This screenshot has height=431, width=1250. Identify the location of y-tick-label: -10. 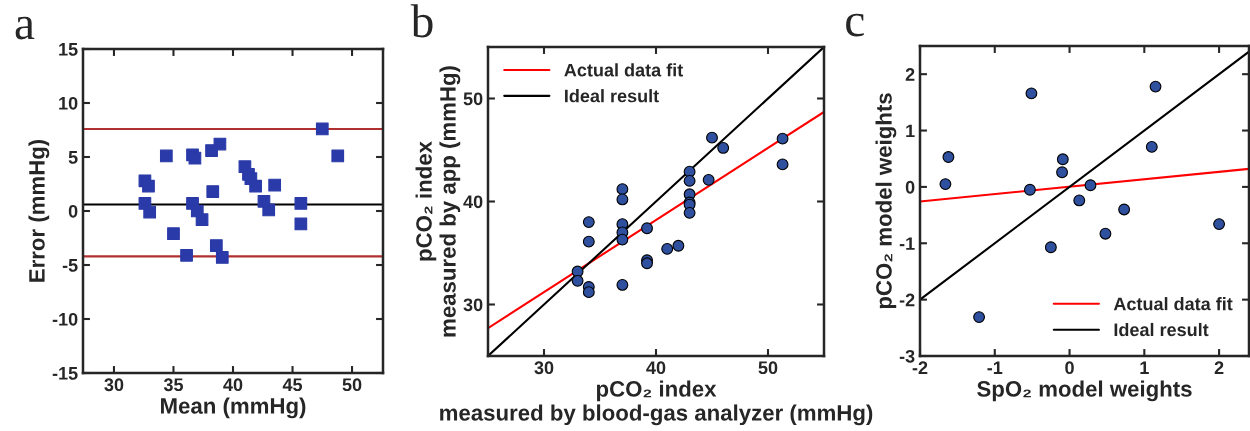
(65, 319).